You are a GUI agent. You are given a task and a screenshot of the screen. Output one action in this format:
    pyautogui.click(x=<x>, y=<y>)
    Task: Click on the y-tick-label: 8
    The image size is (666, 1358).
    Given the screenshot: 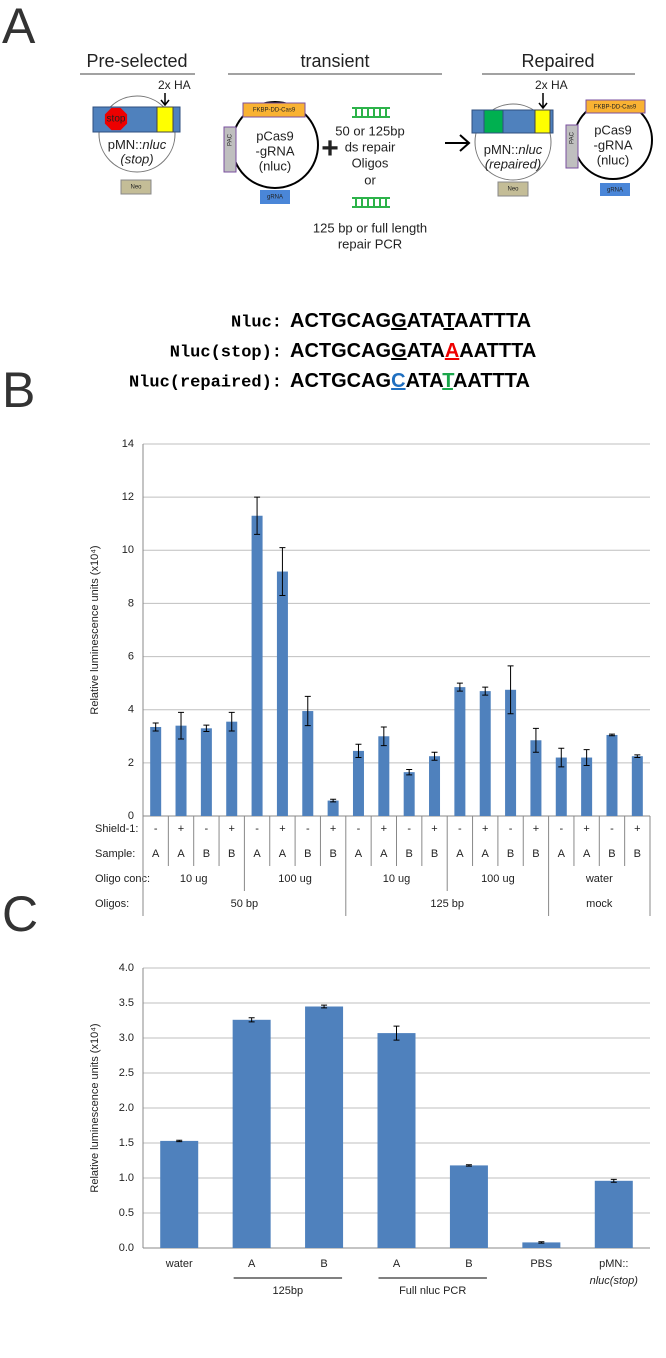 What is the action you would take?
    pyautogui.click(x=131, y=603)
    